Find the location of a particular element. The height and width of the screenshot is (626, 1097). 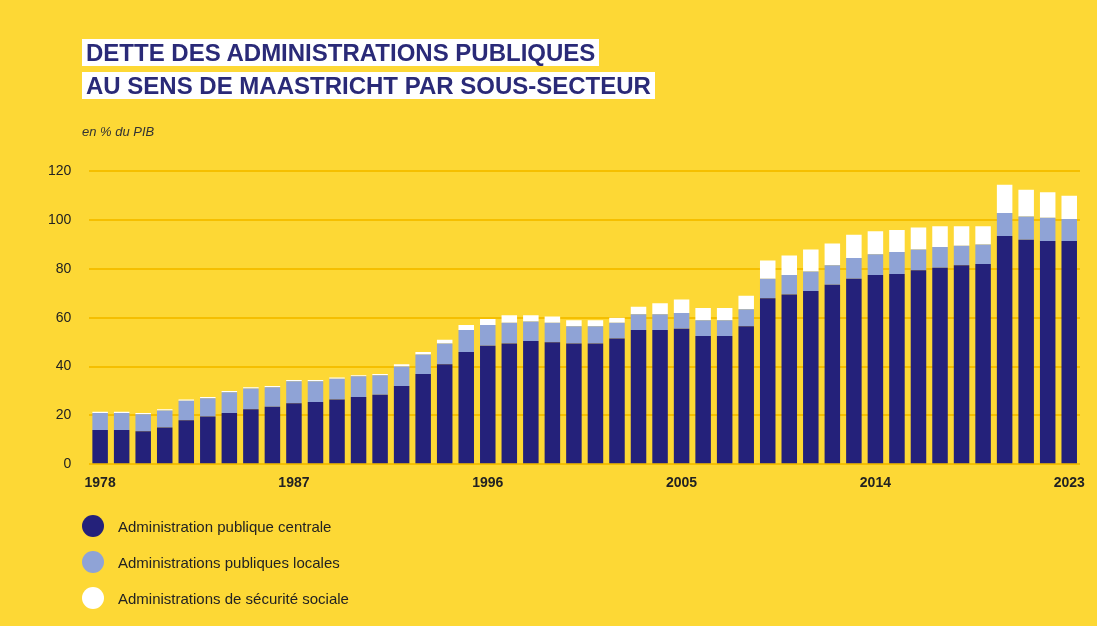

x-tick-label: 1978 is located at coordinates (100, 482).